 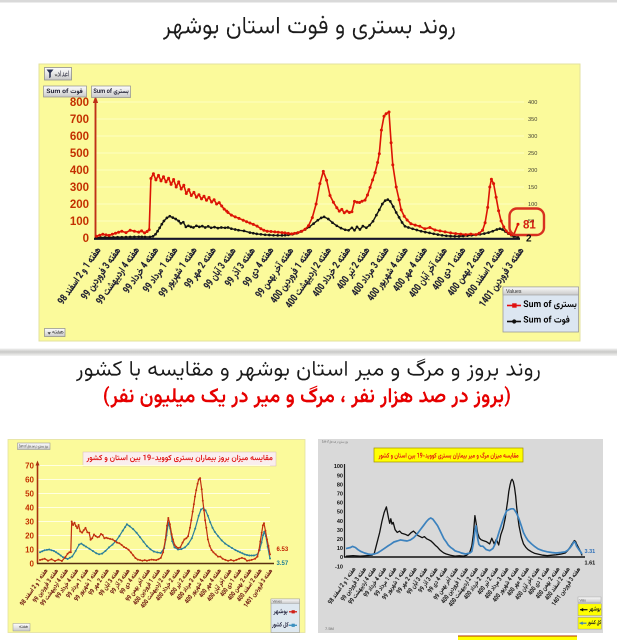 What do you see at coordinates (532, 154) in the screenshot?
I see `svg-text: 250` at bounding box center [532, 154].